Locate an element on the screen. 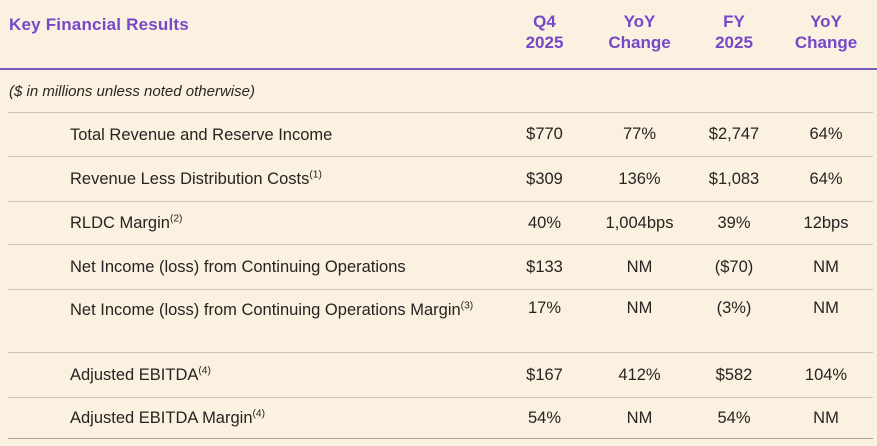 Image resolution: width=877 pixels, height=446 pixels. cell-fy-2025: ($70) is located at coordinates (734, 266).